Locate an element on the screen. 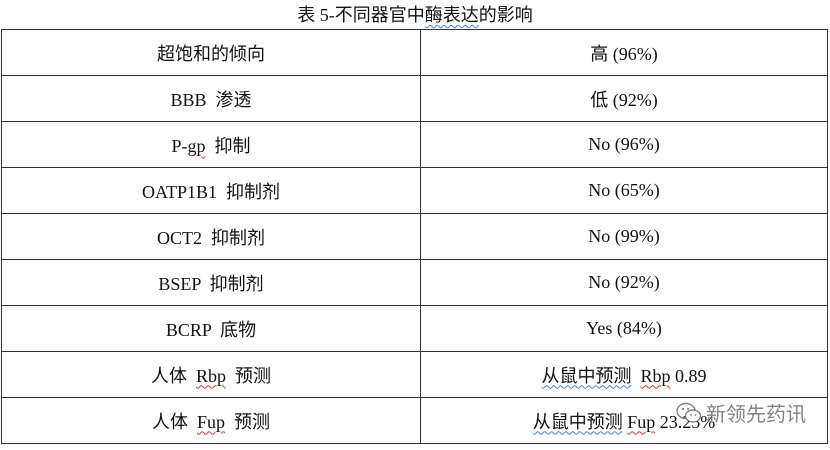 The image size is (830, 450). value-cell: No (96%) is located at coordinates (624, 144).